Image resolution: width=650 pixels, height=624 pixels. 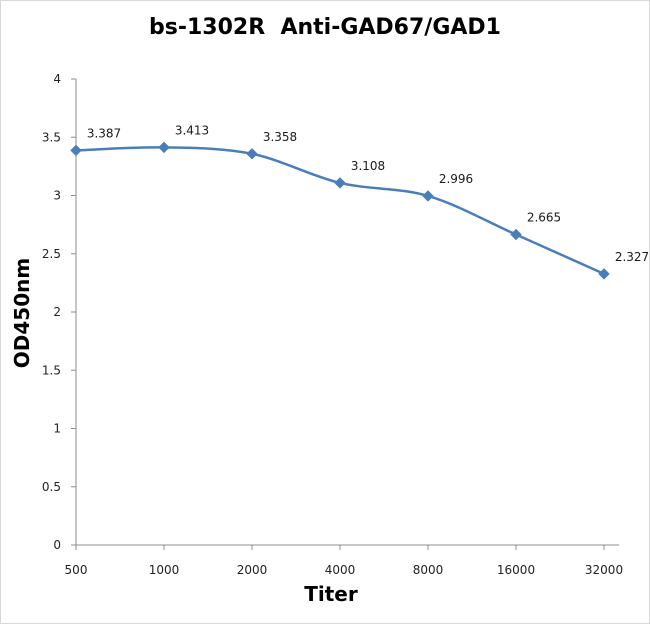 I want to click on y-tick-label: 4, so click(x=57, y=79).